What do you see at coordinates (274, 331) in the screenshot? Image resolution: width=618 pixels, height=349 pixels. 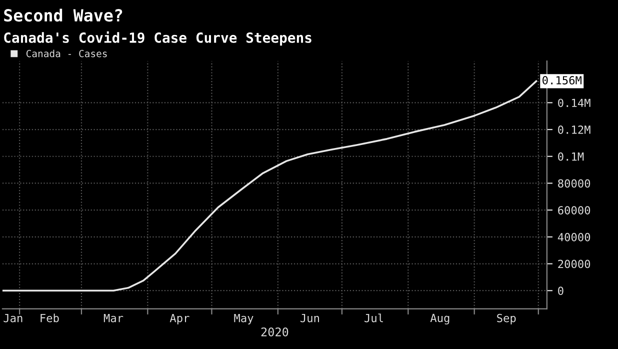 I see `x-axis-title: 2020` at bounding box center [274, 331].